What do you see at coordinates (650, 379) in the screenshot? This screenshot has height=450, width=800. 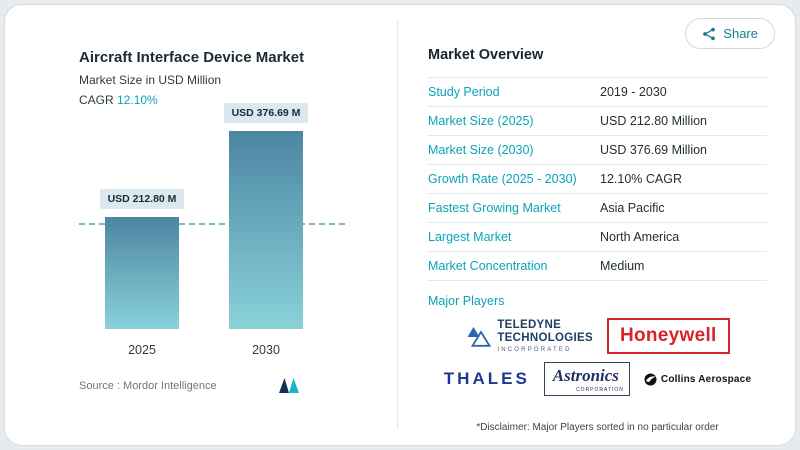 I see `collins-aerospace-icon` at bounding box center [650, 379].